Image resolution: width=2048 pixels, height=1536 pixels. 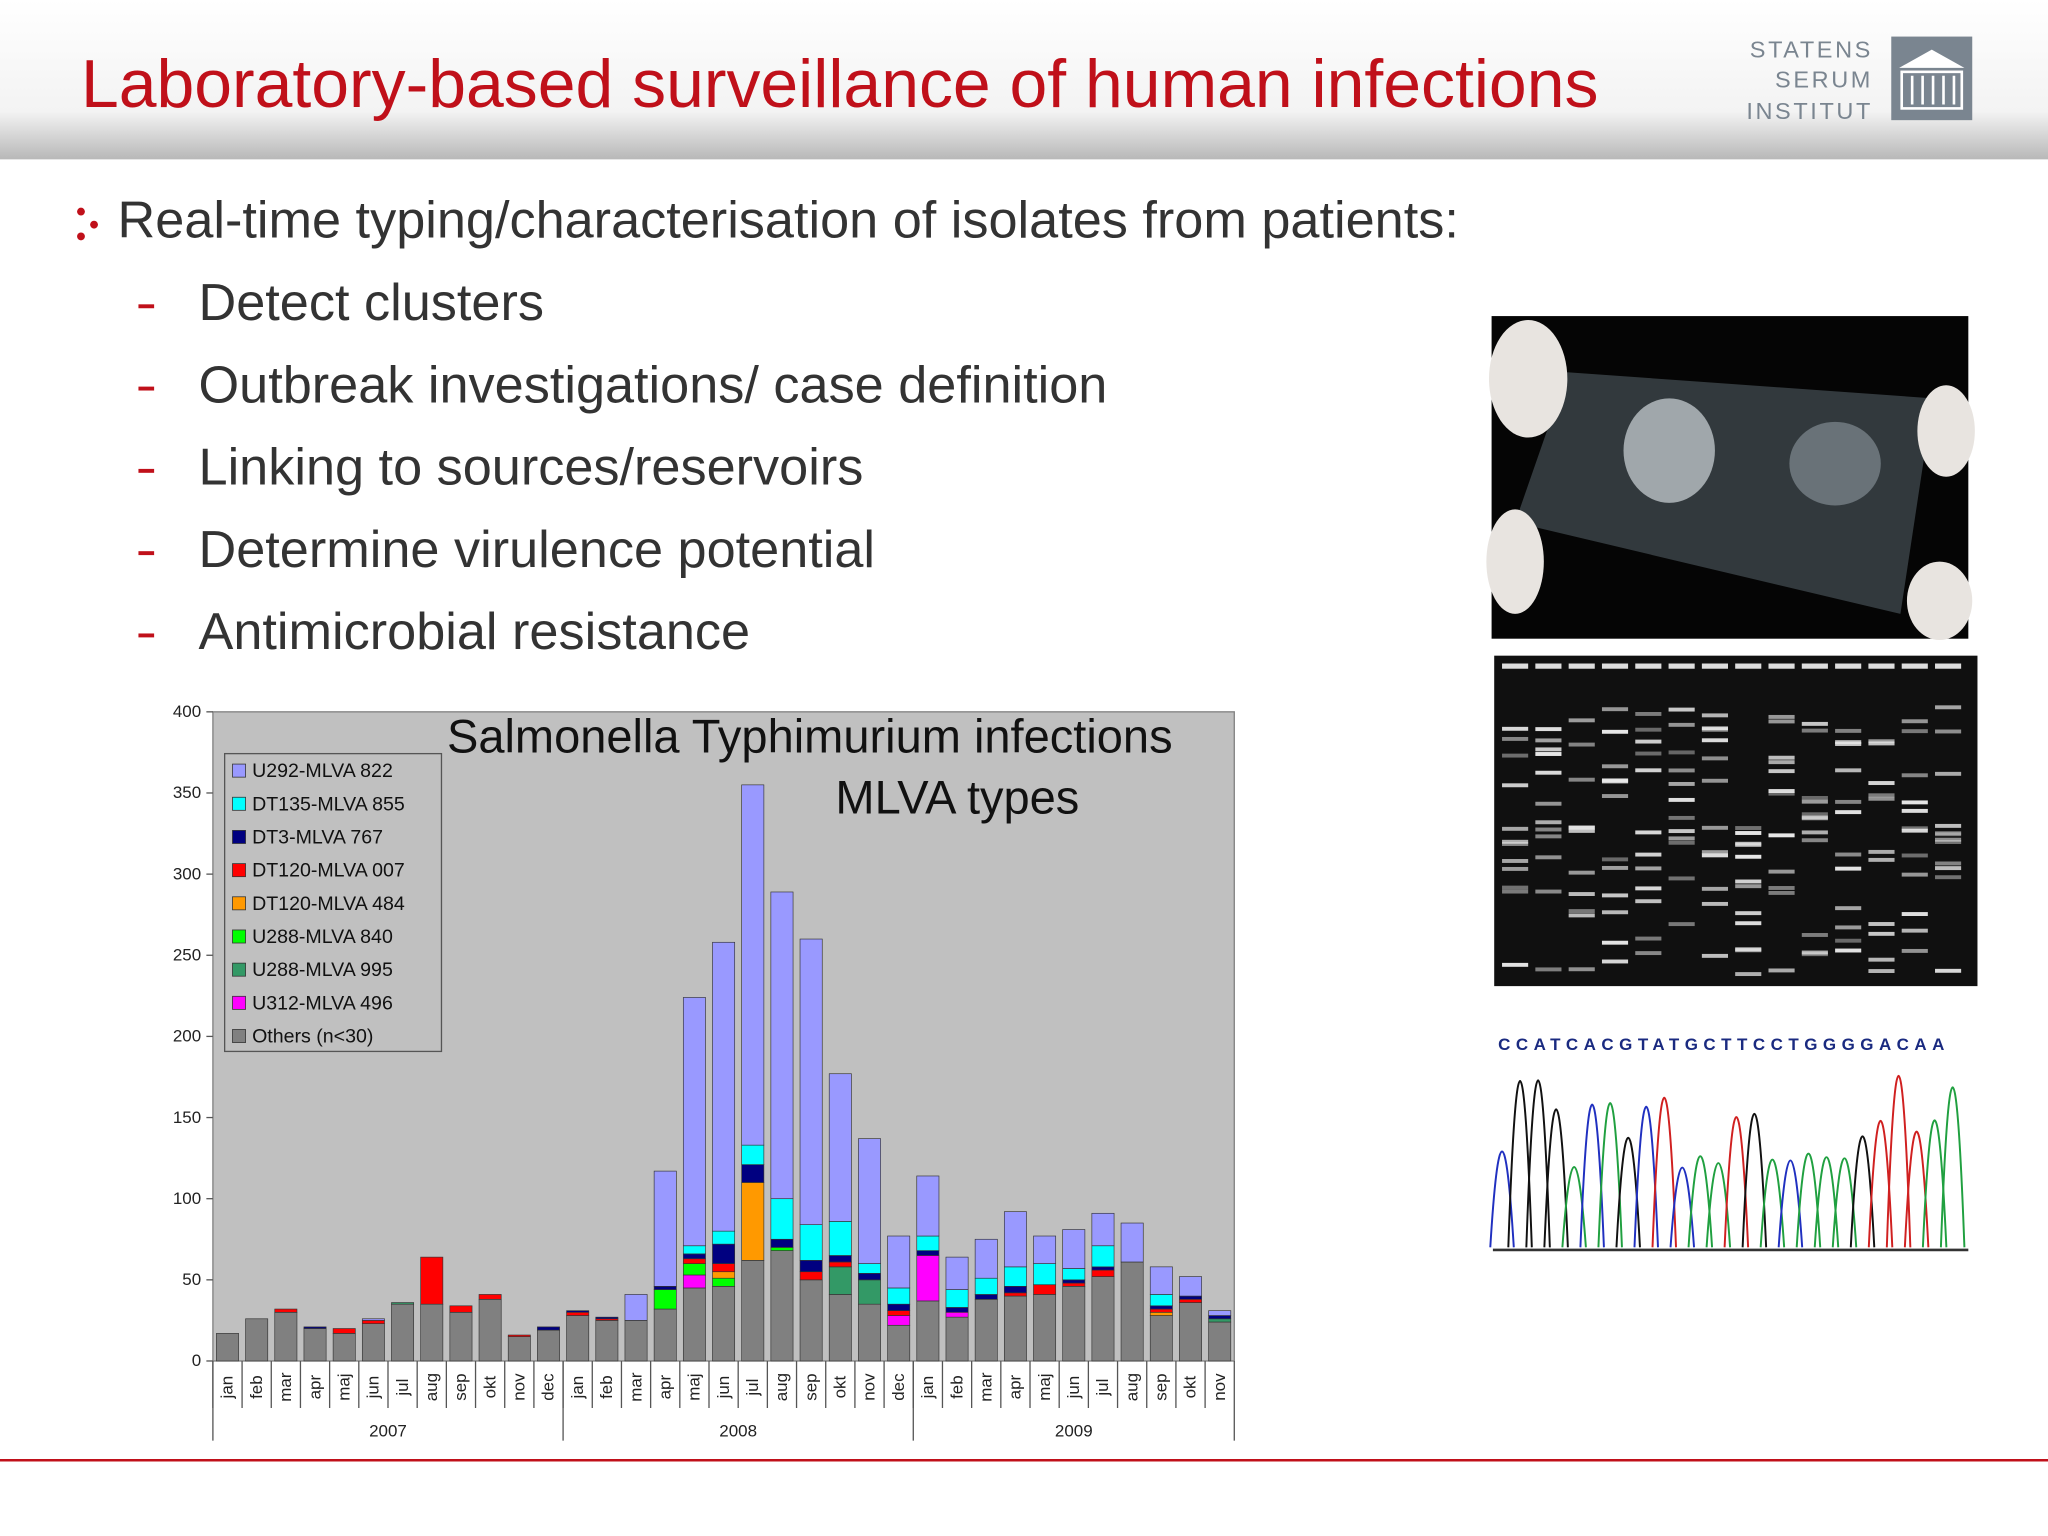 I want to click on legend-label: U292-MLVA 822, so click(x=322, y=771).